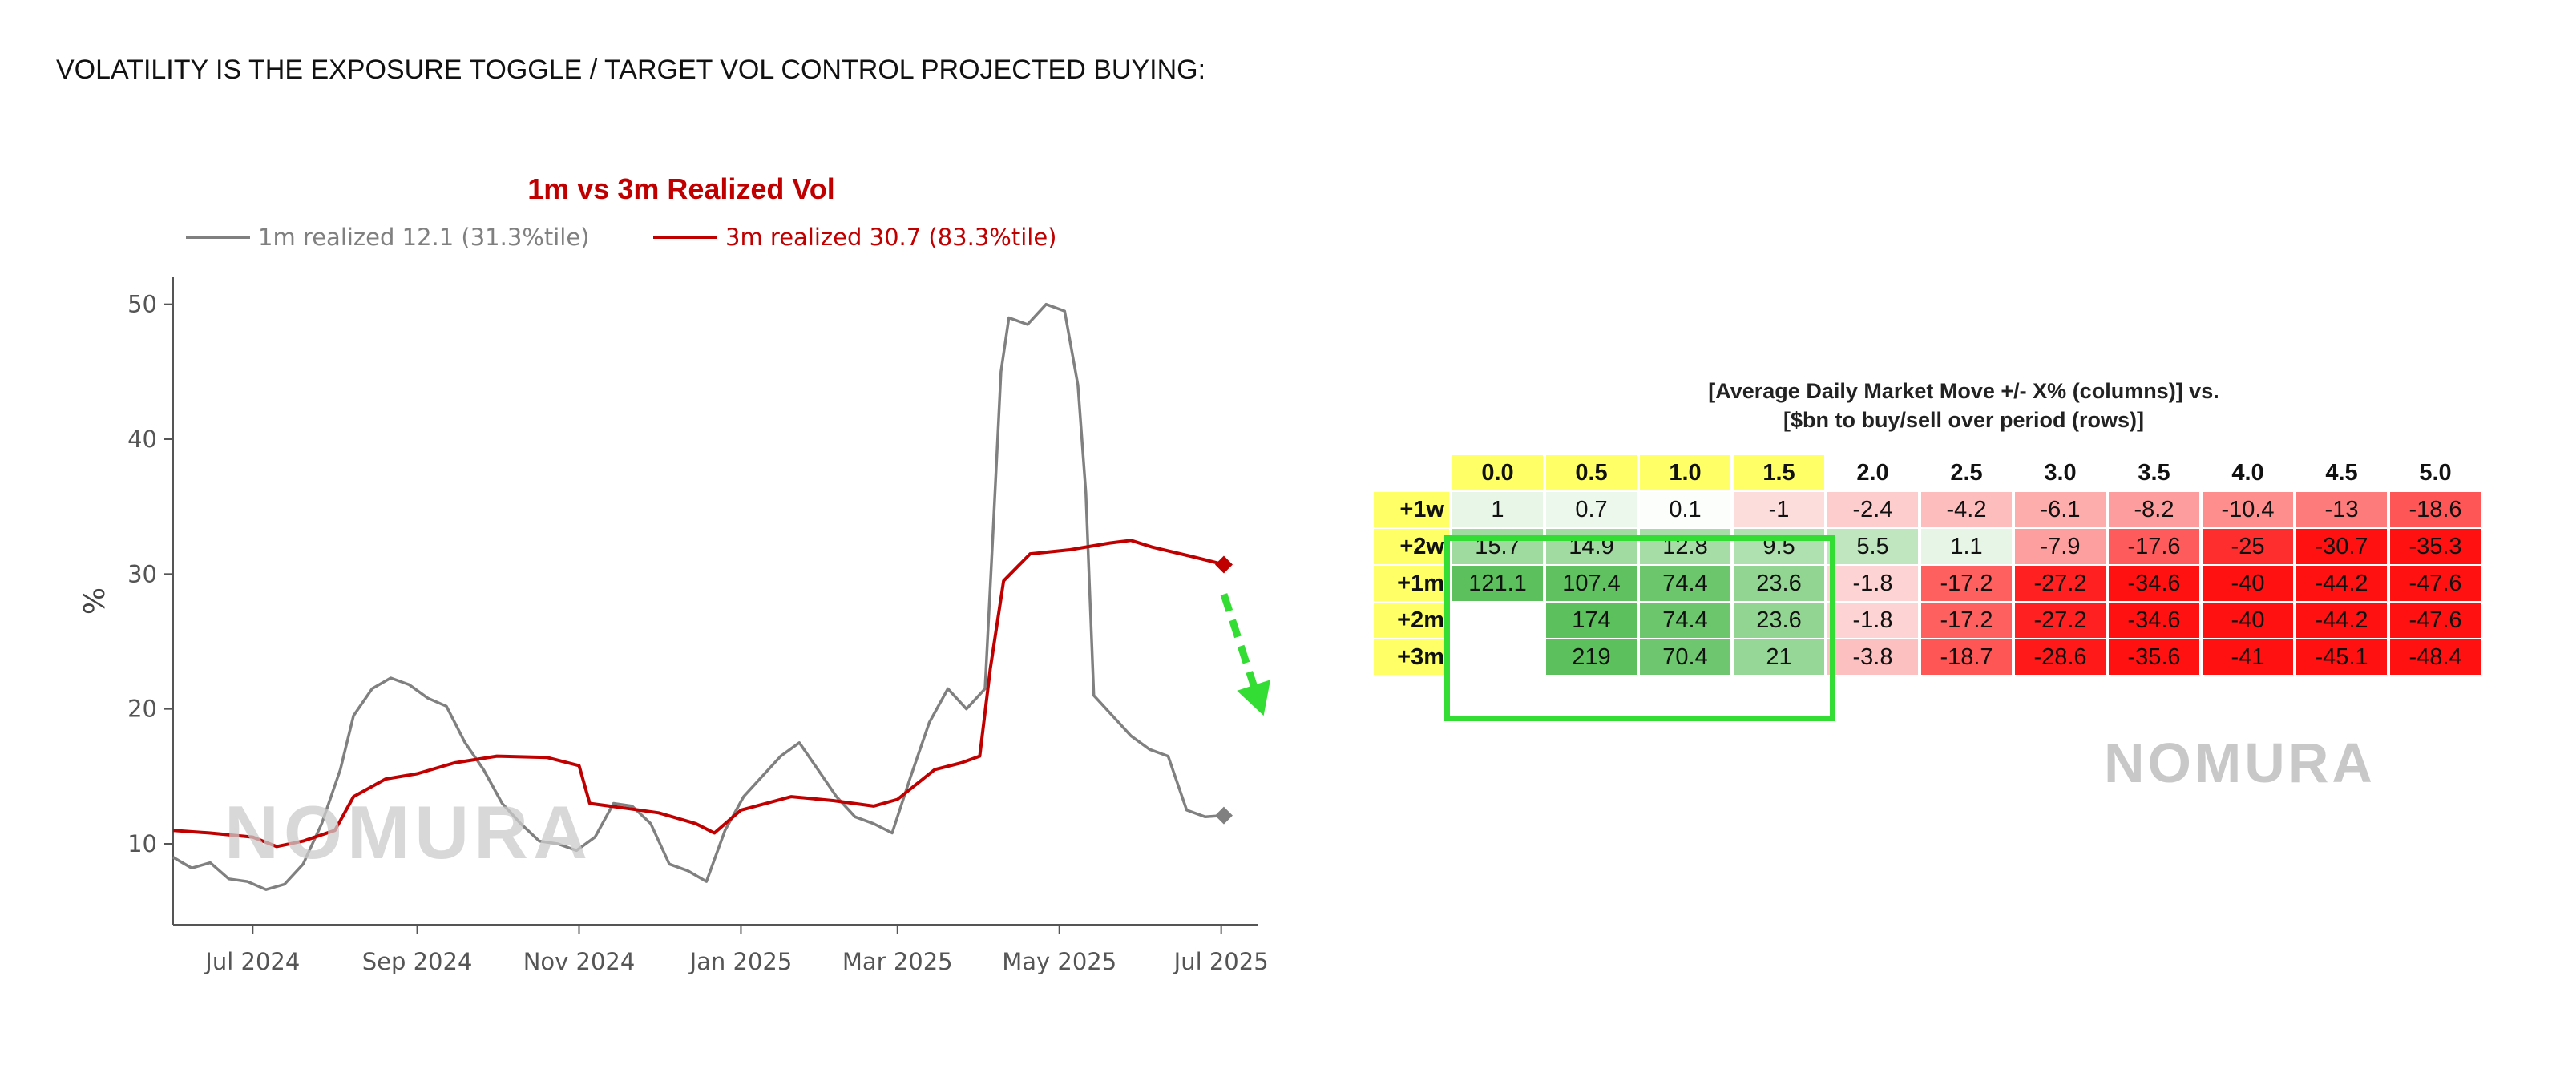 The width and height of the screenshot is (2576, 1069). Describe the element at coordinates (1873, 473) in the screenshot. I see `column-header: 2.0` at that location.